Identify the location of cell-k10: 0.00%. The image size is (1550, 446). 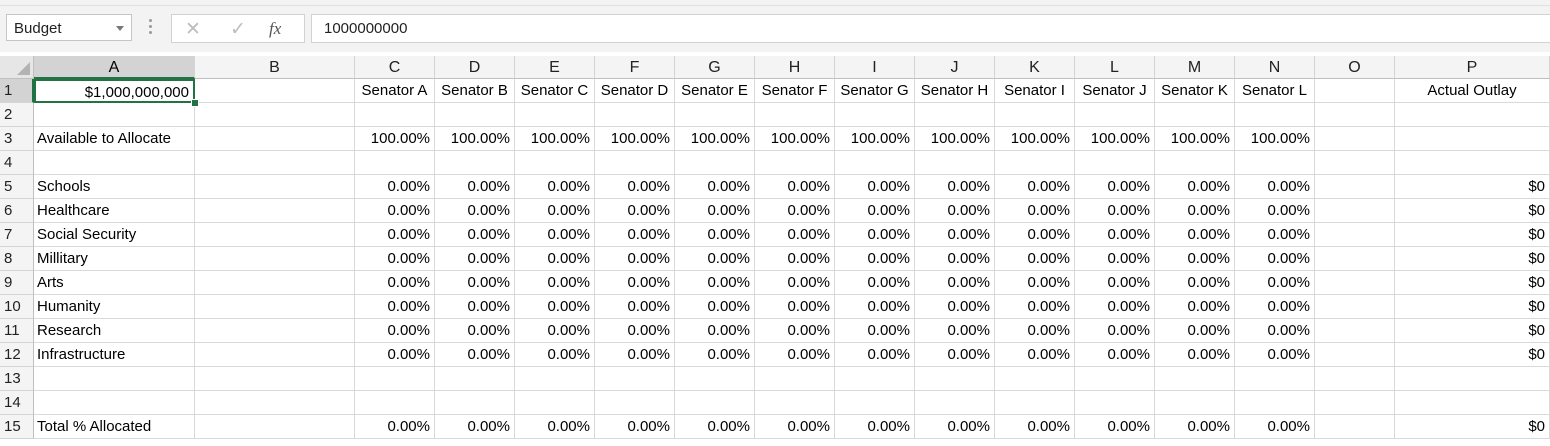
(1035, 307).